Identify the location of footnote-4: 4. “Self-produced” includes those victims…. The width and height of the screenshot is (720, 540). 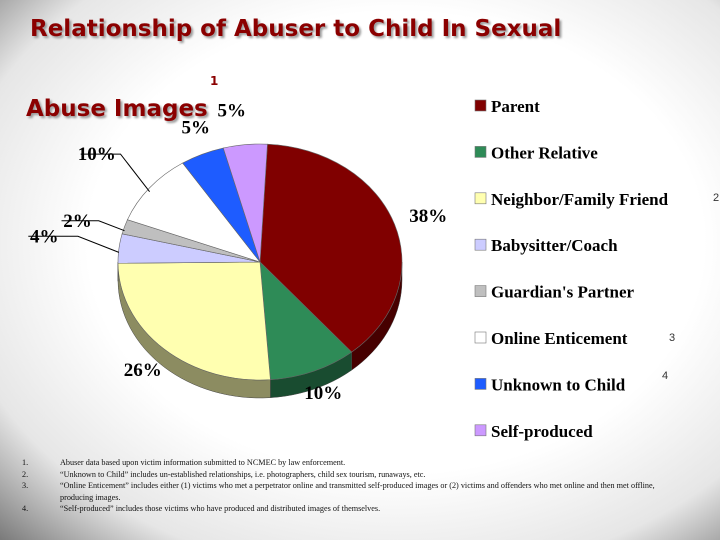
(201, 509).